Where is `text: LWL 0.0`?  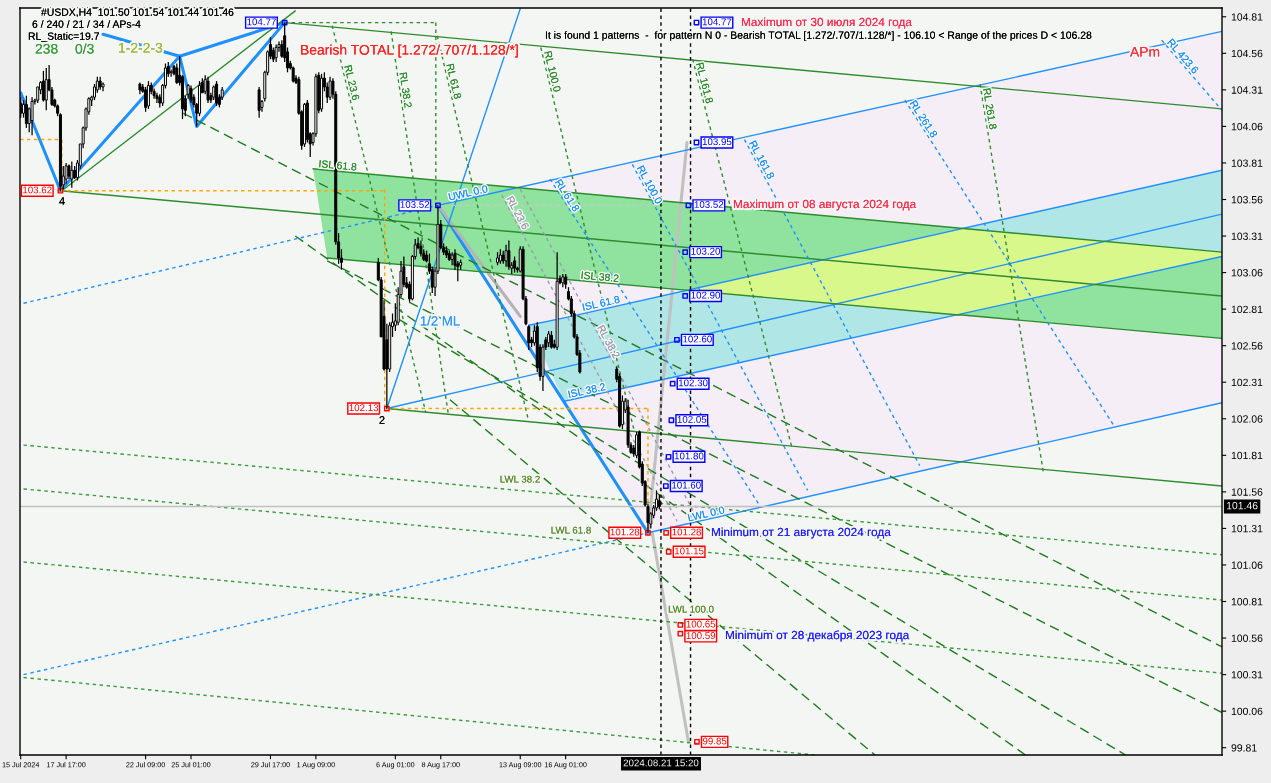
text: LWL 0.0 is located at coordinates (706, 514).